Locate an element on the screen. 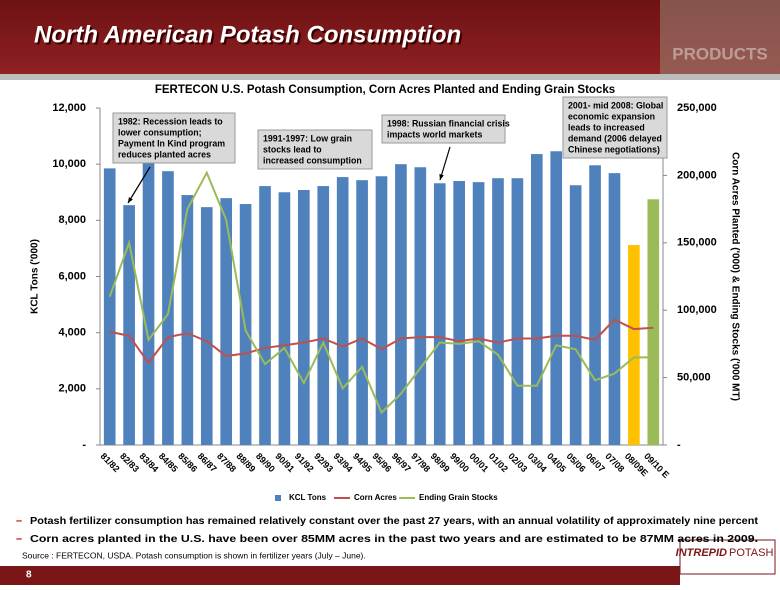 The image size is (780, 590). annotation-text: Payment In Kind program is located at coordinates (171, 143).